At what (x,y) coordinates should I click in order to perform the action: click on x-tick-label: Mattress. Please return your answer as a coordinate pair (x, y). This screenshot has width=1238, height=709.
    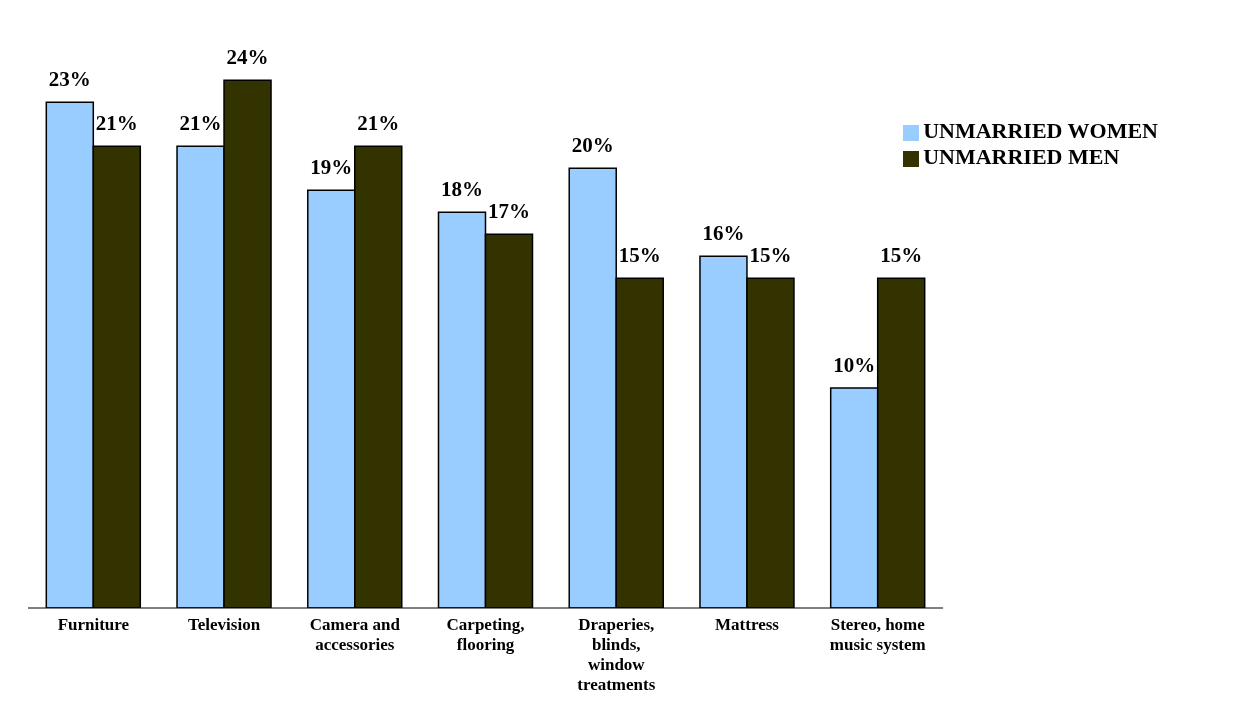
    Looking at the image, I should click on (747, 624).